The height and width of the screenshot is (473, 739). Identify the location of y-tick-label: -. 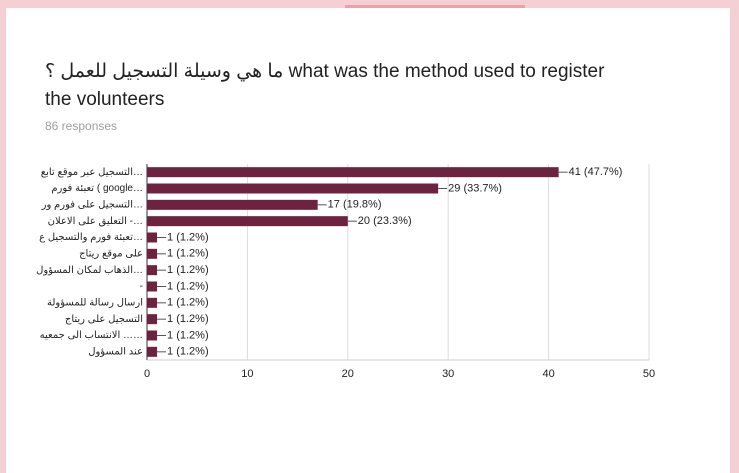
(141, 286).